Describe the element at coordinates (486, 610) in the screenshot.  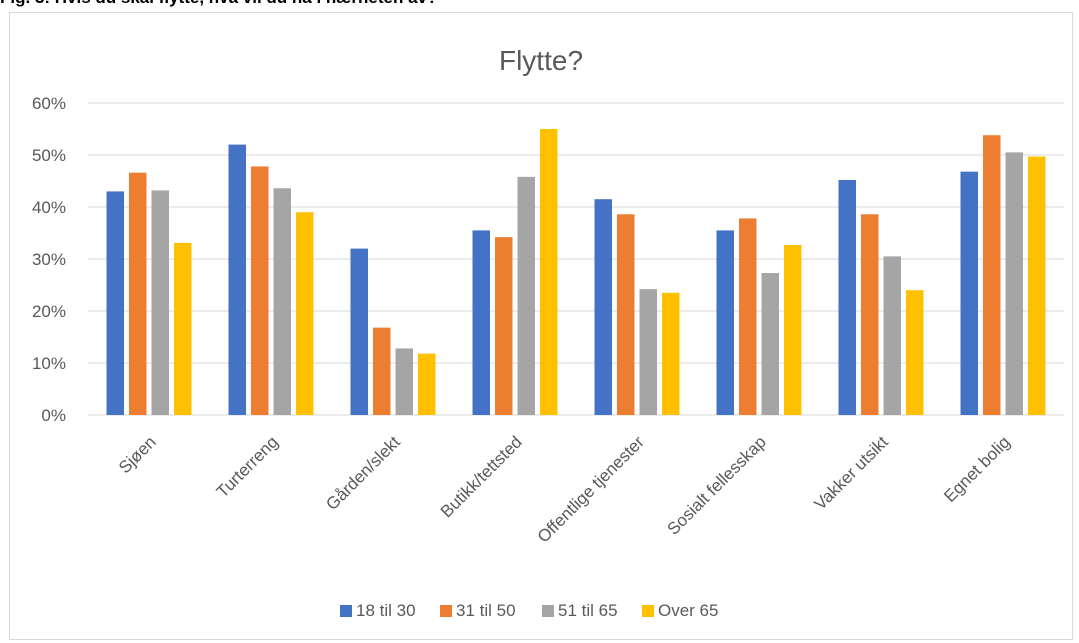
I see `legend-label: 31 til 50` at that location.